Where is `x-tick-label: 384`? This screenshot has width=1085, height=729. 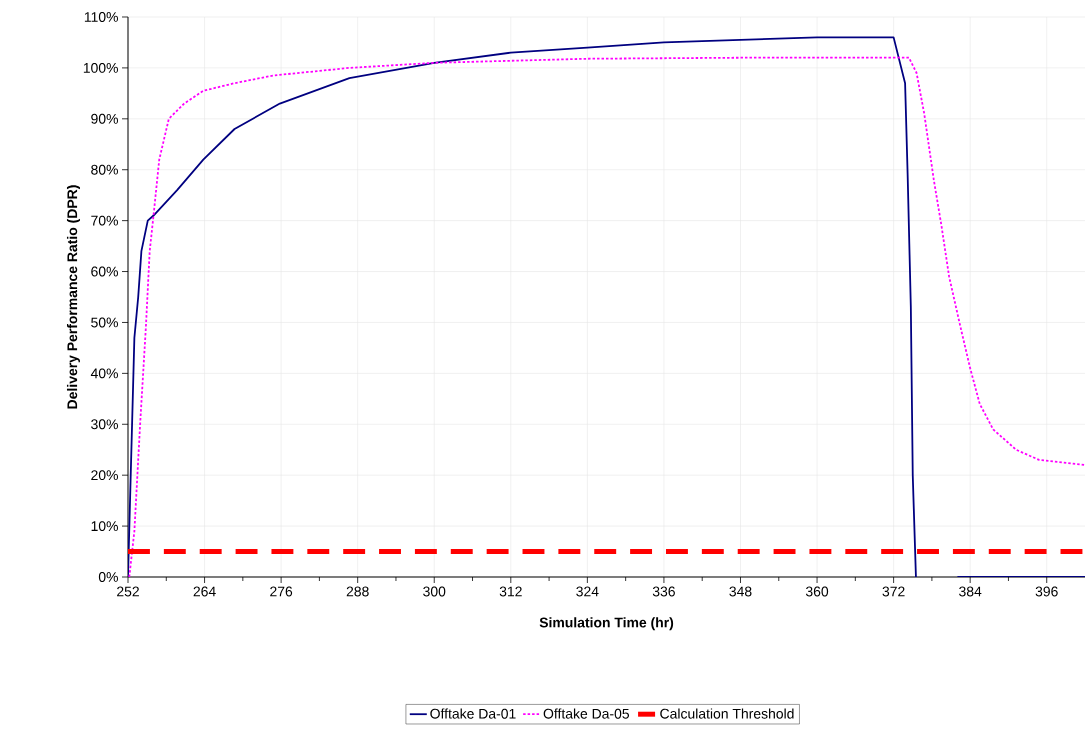 x-tick-label: 384 is located at coordinates (970, 591).